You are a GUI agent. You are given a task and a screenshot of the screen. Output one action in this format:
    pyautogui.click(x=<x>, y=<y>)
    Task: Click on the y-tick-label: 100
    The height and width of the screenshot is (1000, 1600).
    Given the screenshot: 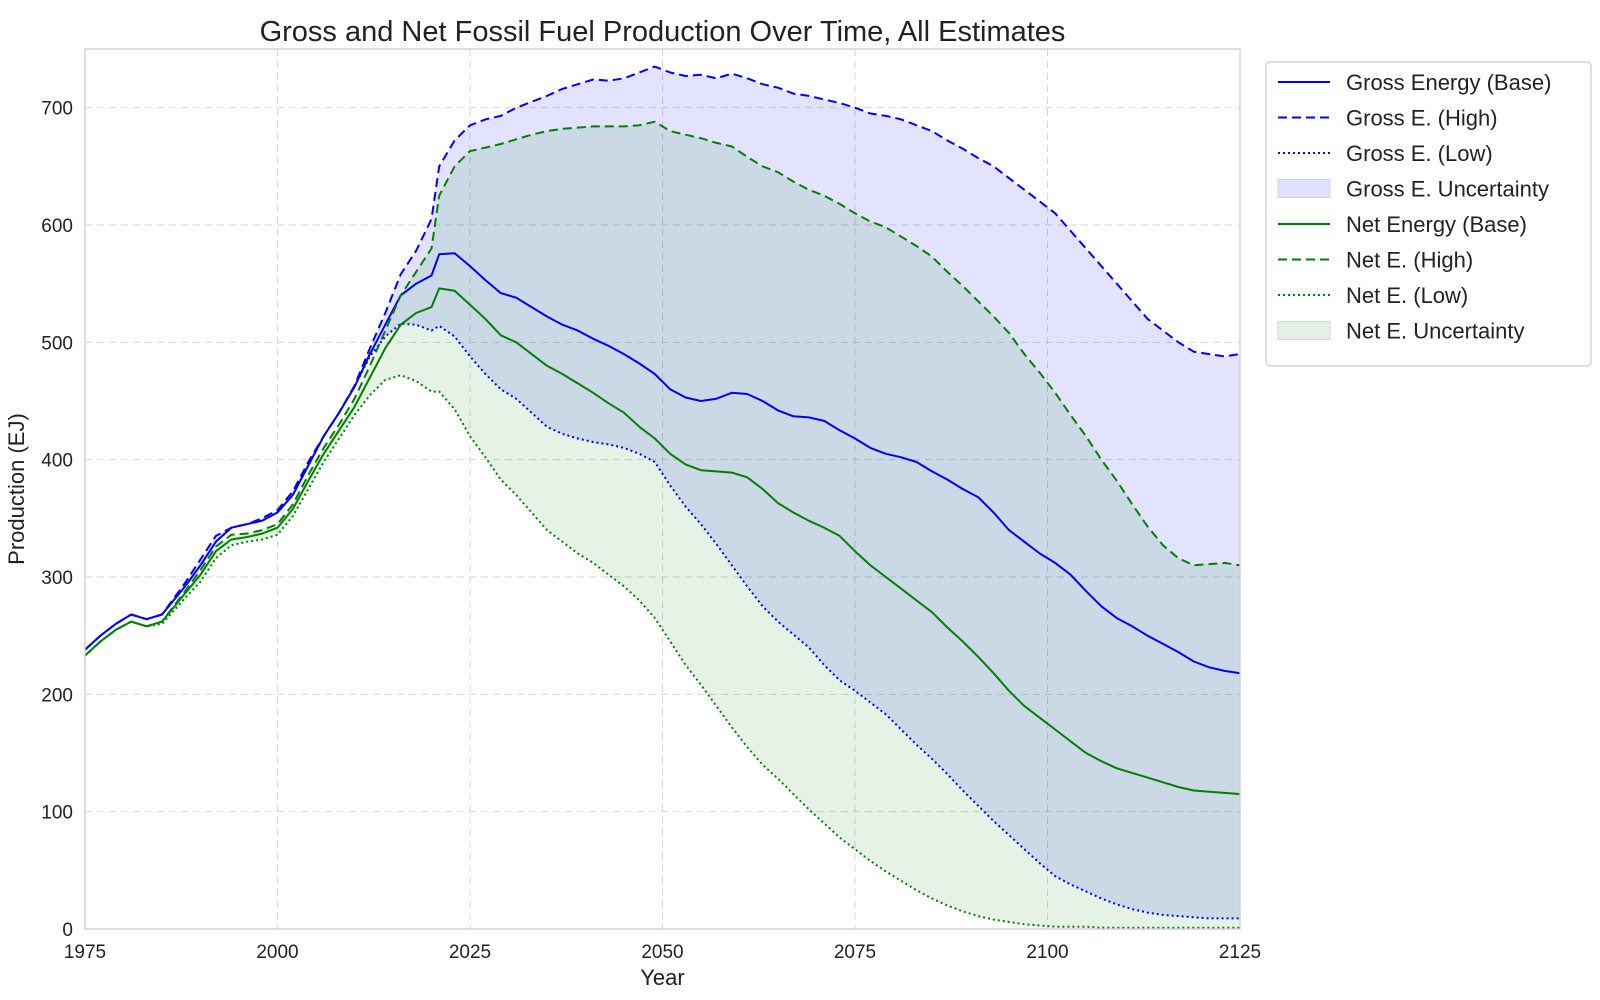 What is the action you would take?
    pyautogui.click(x=57, y=813)
    